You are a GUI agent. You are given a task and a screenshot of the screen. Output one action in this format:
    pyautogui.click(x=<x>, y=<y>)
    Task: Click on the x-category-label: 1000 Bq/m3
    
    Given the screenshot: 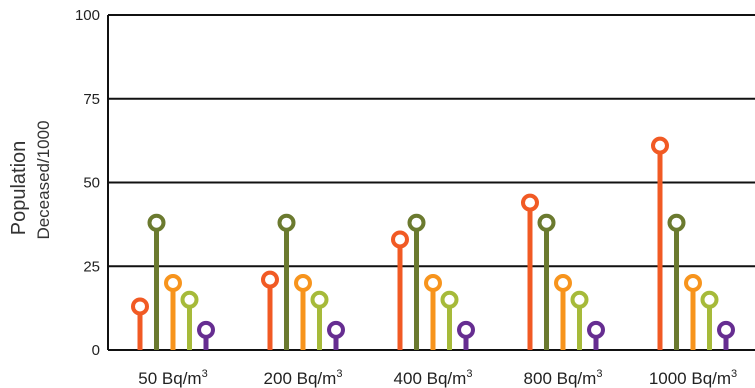 What is the action you would take?
    pyautogui.click(x=693, y=378)
    